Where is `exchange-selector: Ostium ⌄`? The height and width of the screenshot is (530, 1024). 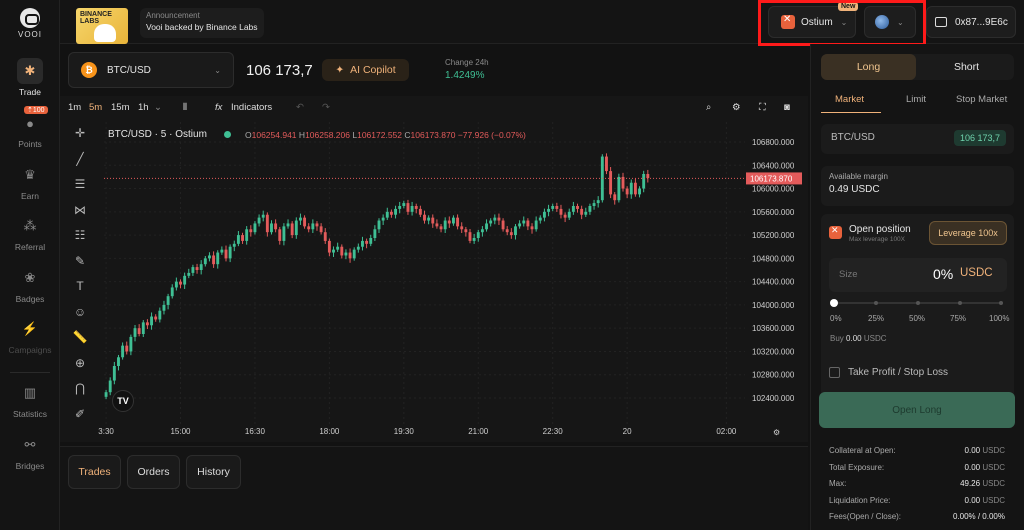 exchange-selector: Ostium ⌄ is located at coordinates (812, 22).